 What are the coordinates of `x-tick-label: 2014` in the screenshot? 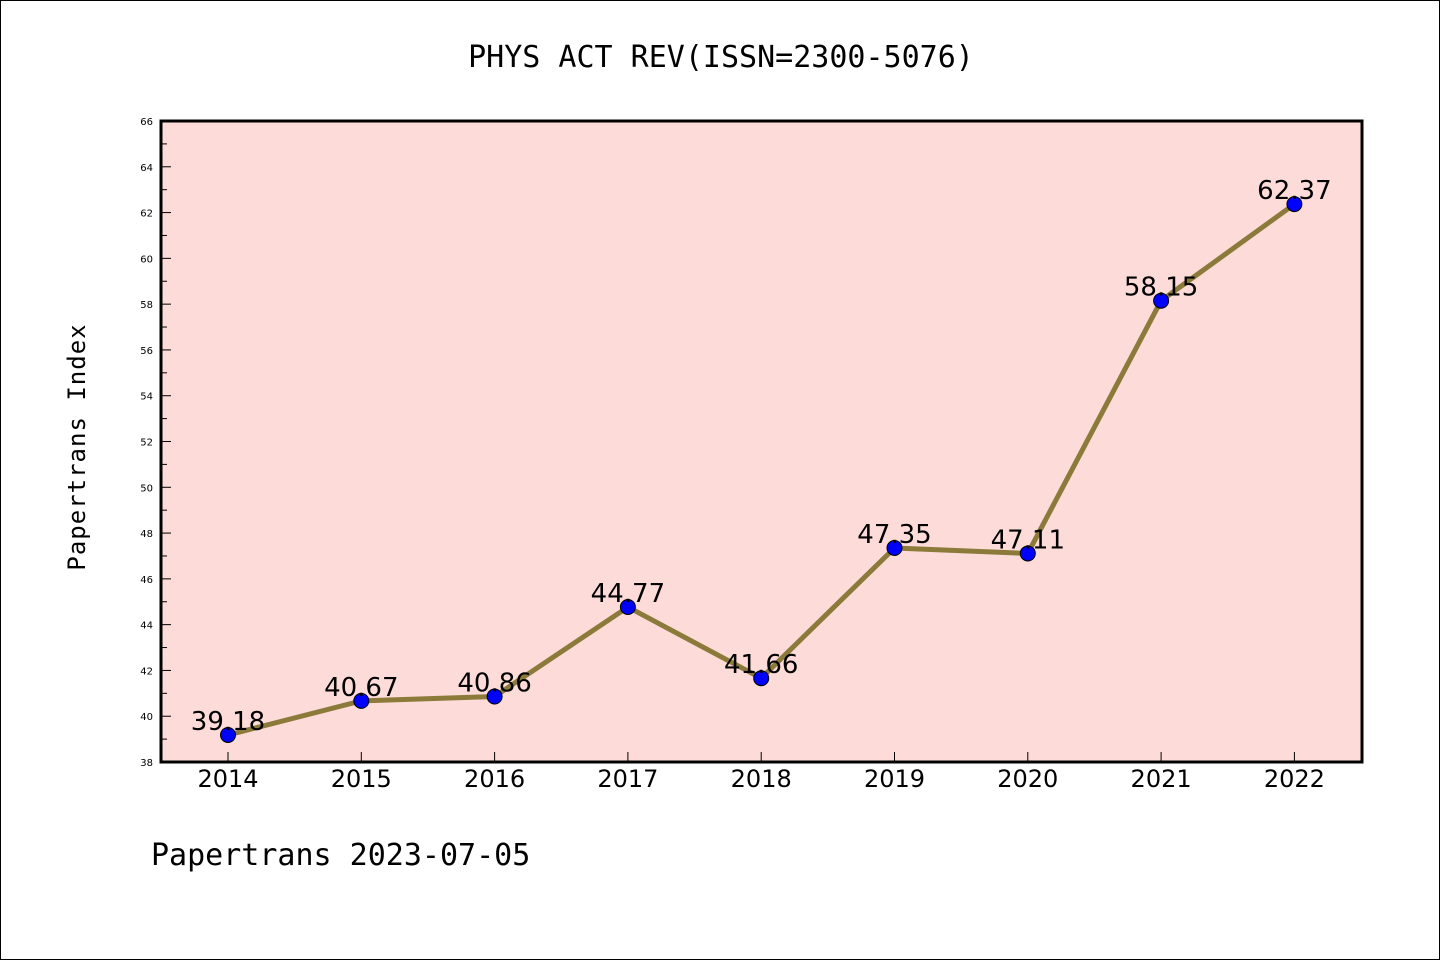 It's located at (227, 779).